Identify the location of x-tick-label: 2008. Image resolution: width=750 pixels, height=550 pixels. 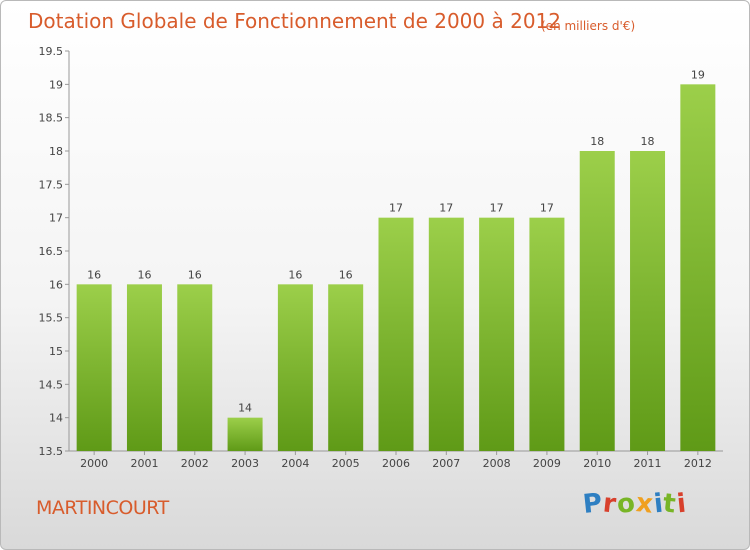
(497, 463).